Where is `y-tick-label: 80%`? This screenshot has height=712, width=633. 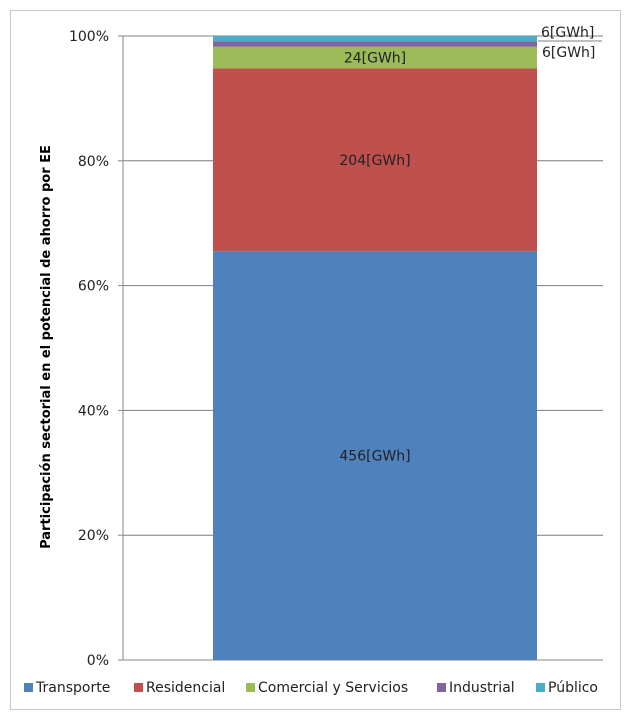 y-tick-label: 80% is located at coordinates (93, 162).